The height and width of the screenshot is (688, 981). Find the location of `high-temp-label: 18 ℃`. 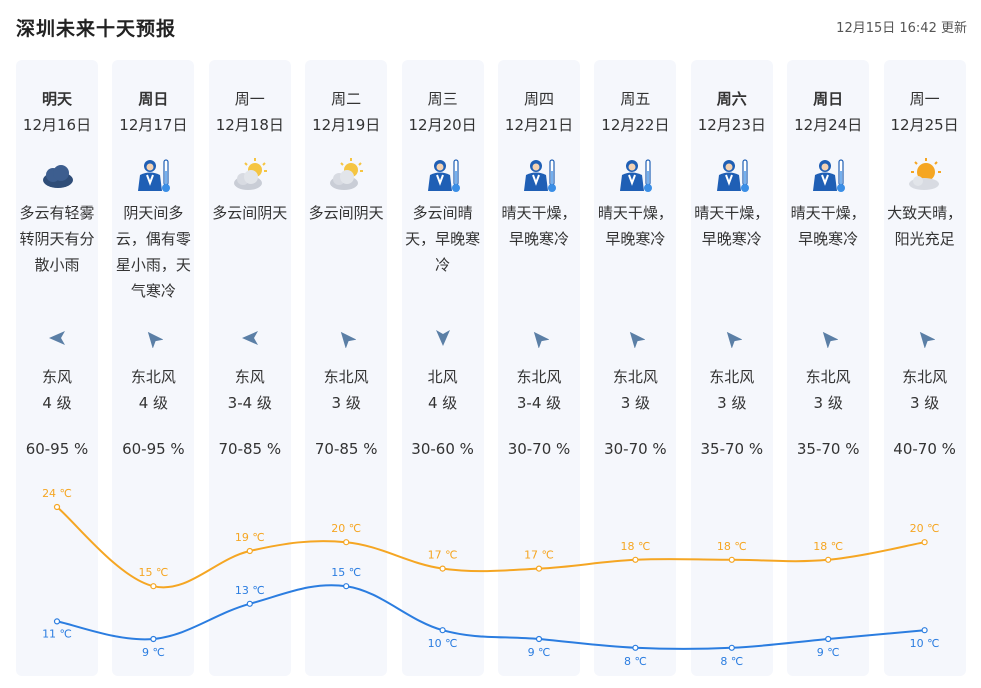

high-temp-label: 18 ℃ is located at coordinates (732, 546).